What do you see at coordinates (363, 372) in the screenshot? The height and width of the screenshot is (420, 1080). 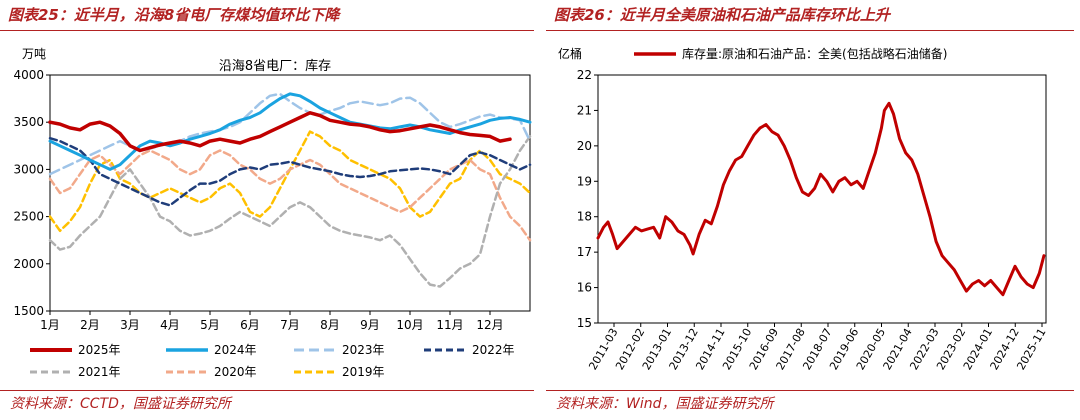 I see `left-legend-label: 2019年` at bounding box center [363, 372].